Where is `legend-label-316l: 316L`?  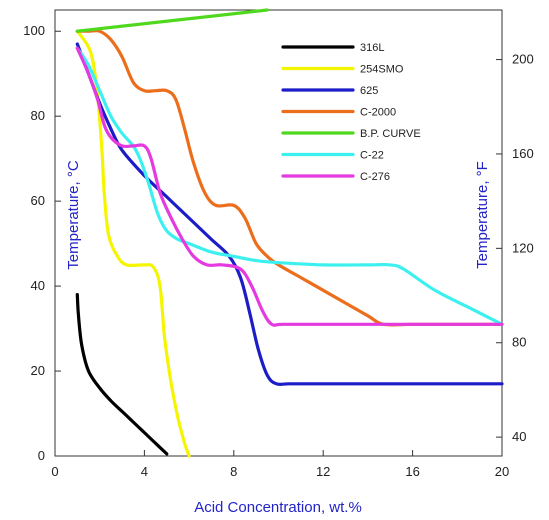 legend-label-316l: 316L is located at coordinates (372, 48).